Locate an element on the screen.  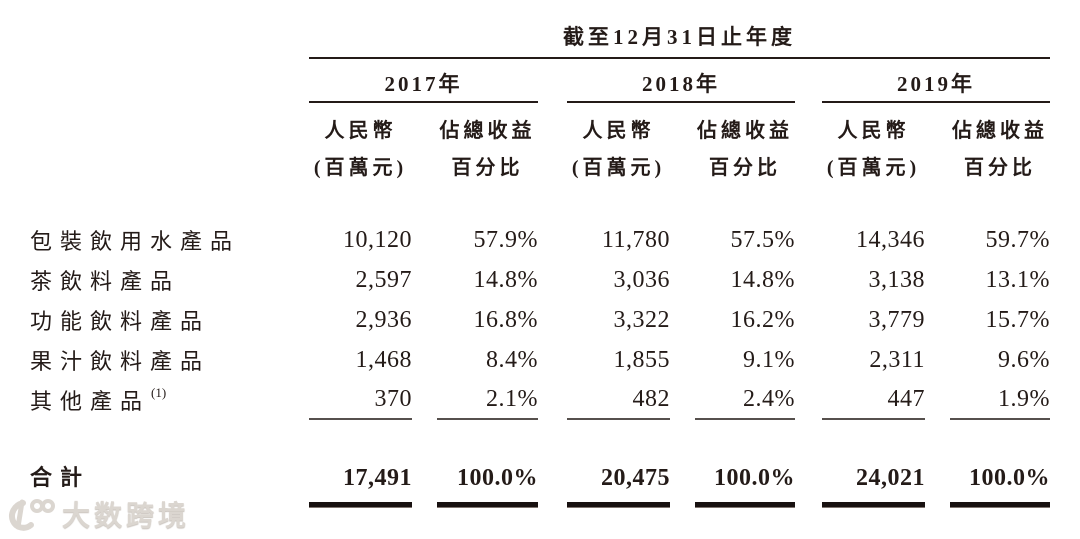
total-cell: 17,491 is located at coordinates (377, 478).